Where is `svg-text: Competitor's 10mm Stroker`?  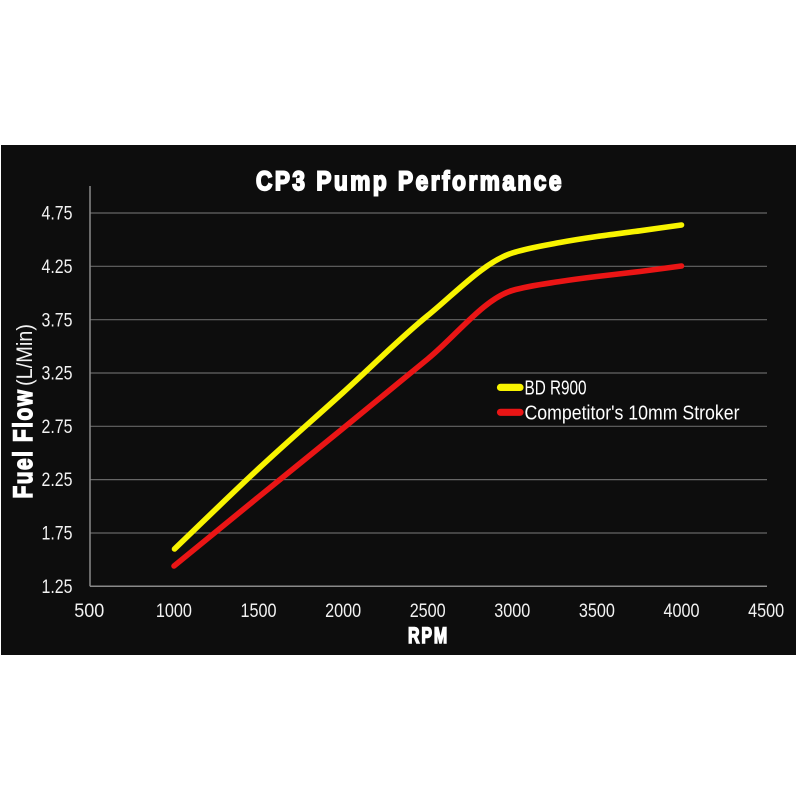
svg-text: Competitor's 10mm Stroker is located at coordinates (632, 414).